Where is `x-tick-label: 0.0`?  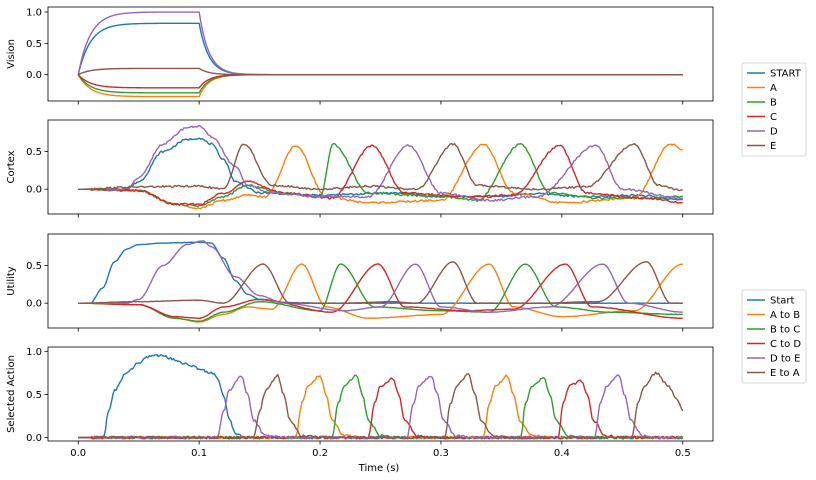 x-tick-label: 0.0 is located at coordinates (78, 453).